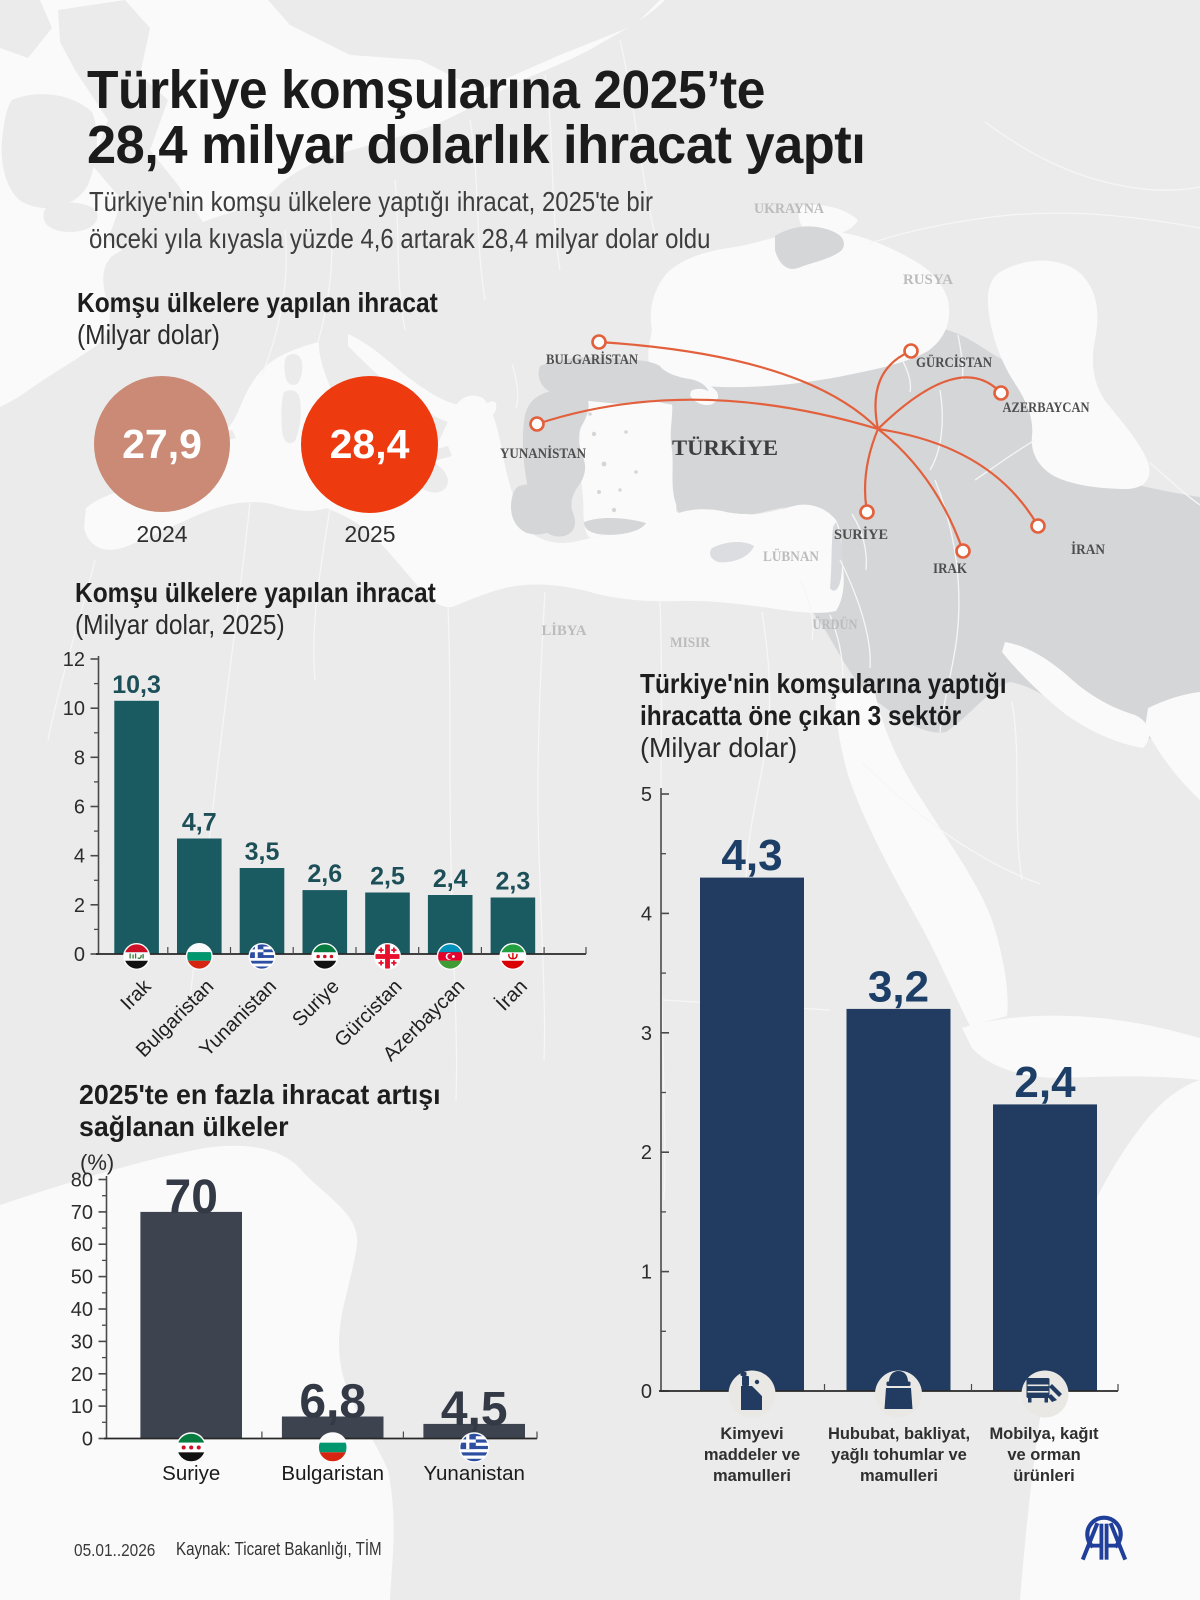  What do you see at coordinates (82, 1181) in the screenshot?
I see `svg-text: 80` at bounding box center [82, 1181].